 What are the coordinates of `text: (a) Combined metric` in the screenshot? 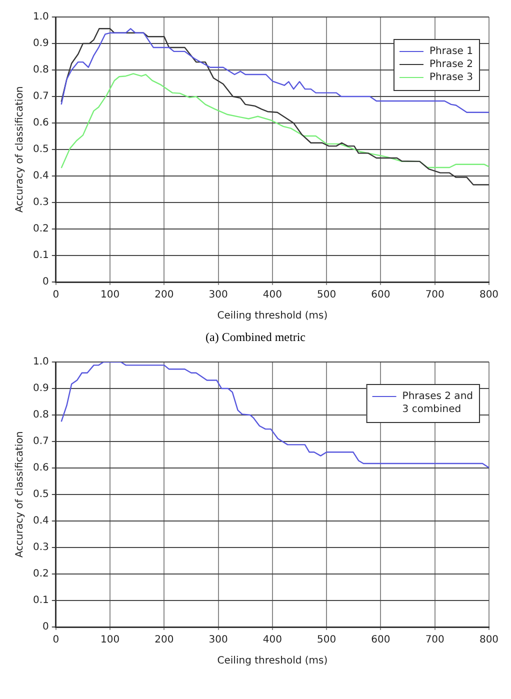 It's located at (255, 337).